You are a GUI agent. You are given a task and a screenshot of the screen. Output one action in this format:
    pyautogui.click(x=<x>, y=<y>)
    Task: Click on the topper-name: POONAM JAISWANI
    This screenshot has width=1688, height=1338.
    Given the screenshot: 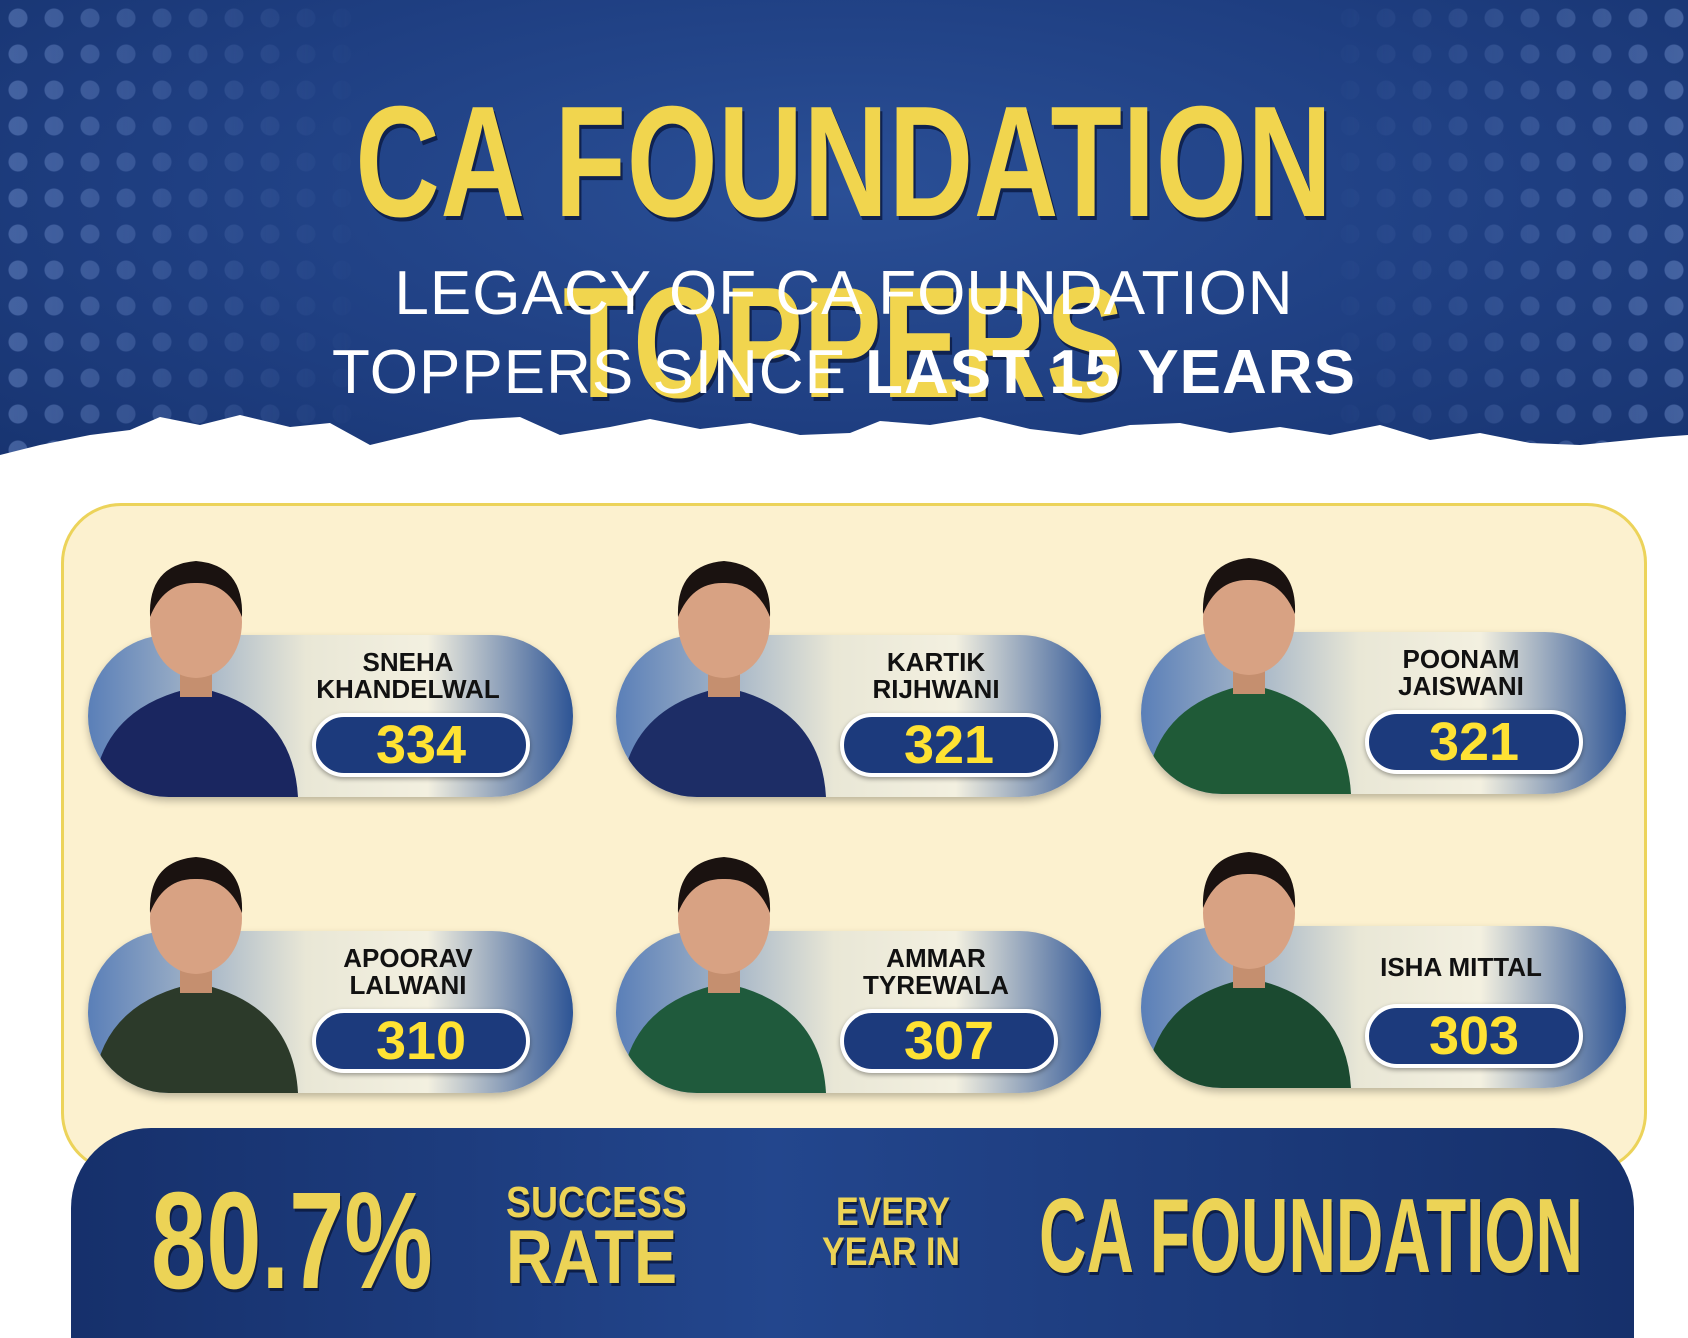 What is the action you would take?
    pyautogui.click(x=1461, y=673)
    